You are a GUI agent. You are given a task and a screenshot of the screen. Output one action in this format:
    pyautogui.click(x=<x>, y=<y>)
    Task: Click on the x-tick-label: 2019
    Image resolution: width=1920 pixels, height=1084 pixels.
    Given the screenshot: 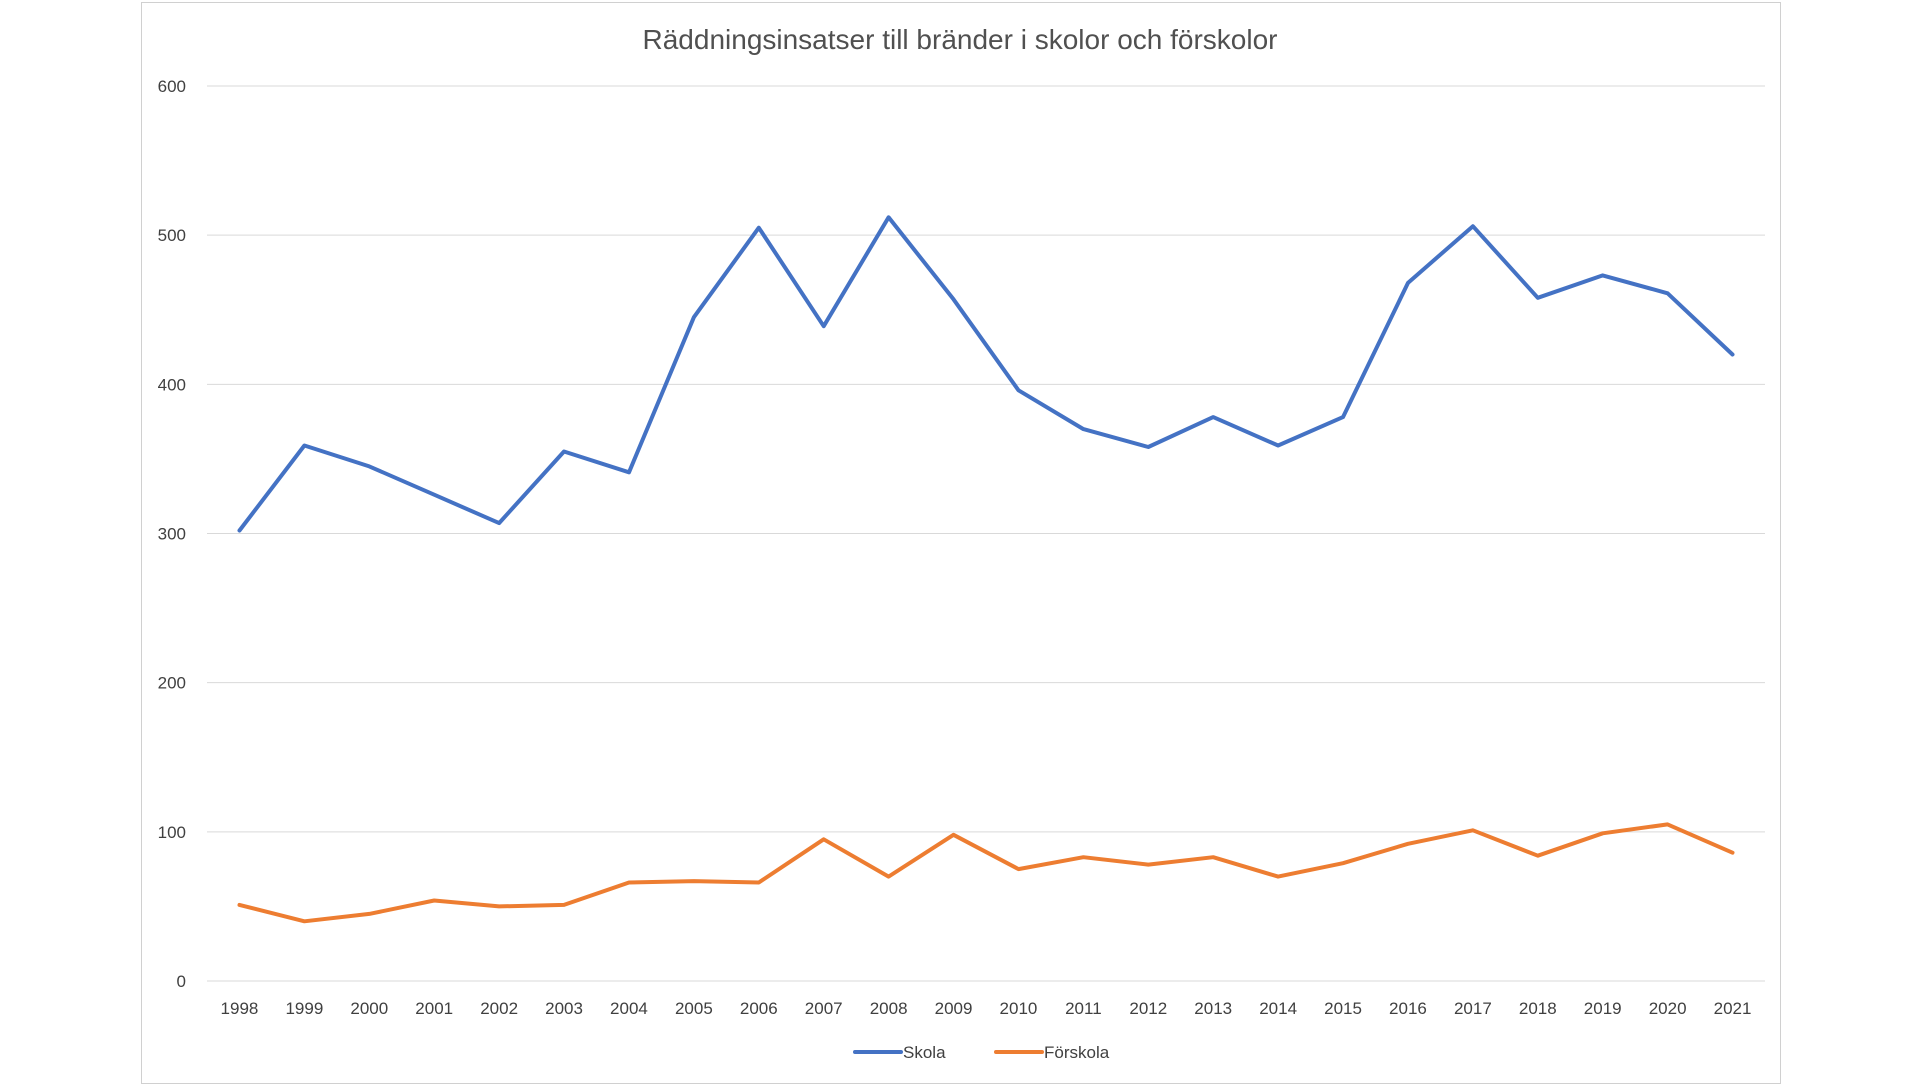 What is the action you would take?
    pyautogui.click(x=1603, y=1008)
    